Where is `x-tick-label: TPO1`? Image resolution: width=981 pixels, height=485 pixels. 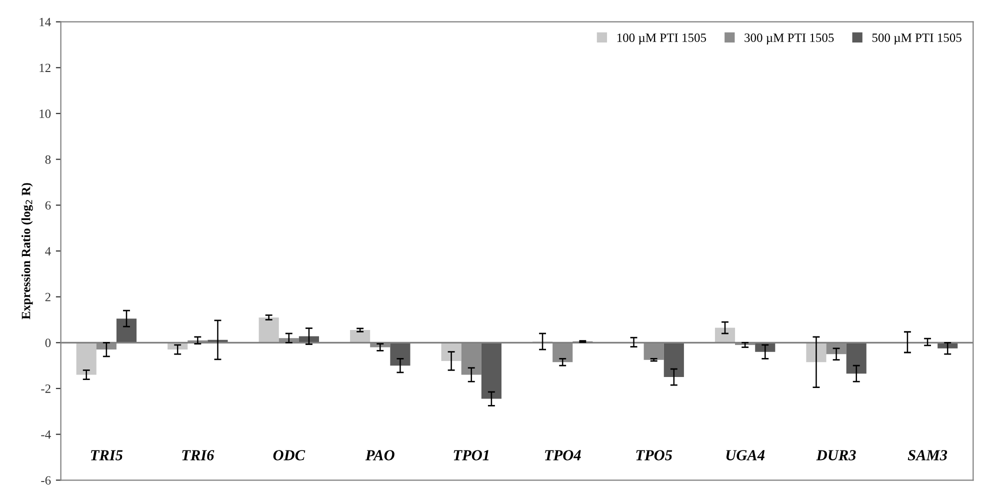
x-tick-label: TPO1 is located at coordinates (471, 455).